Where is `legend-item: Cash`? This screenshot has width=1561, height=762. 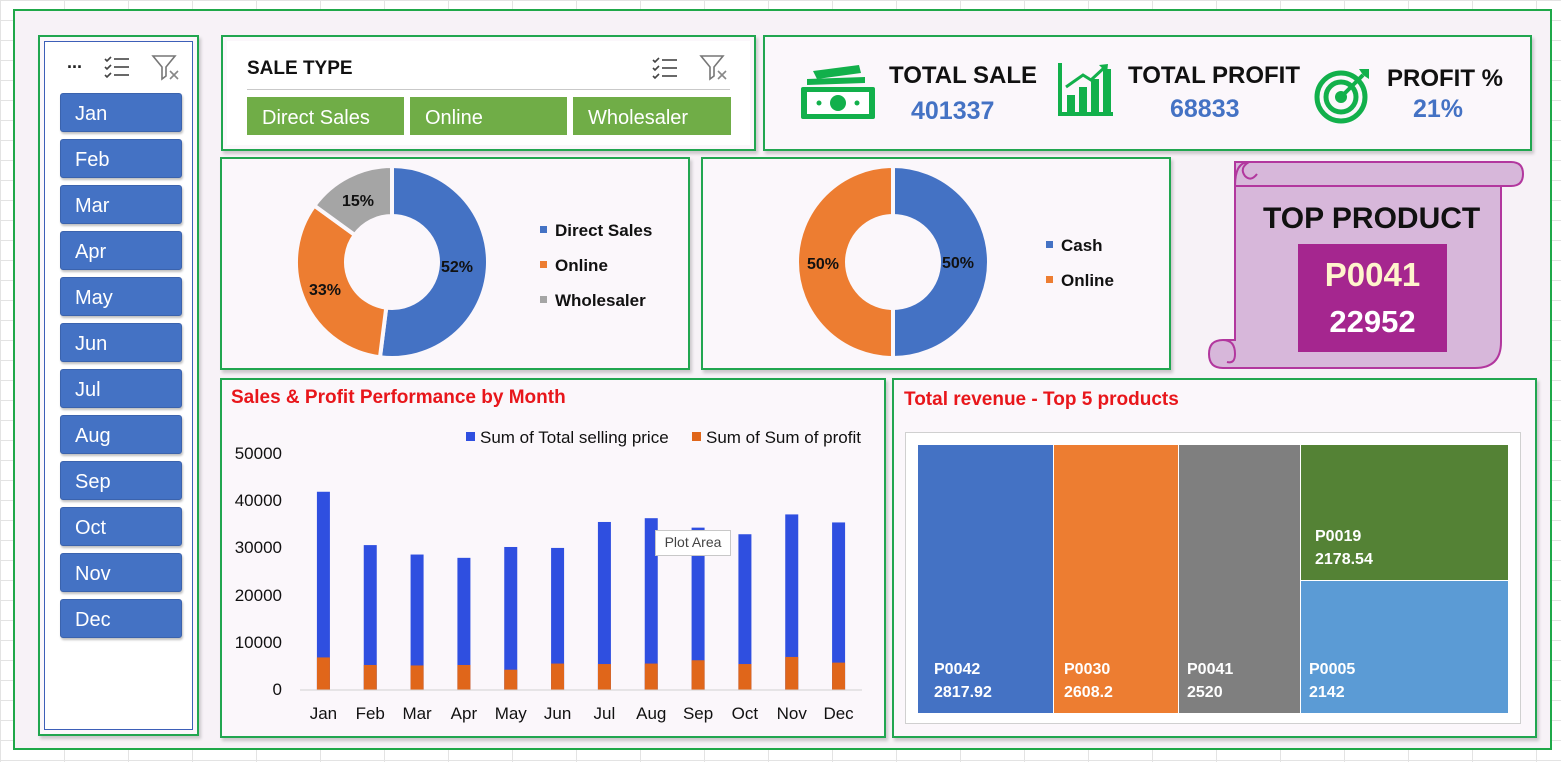 legend-item: Cash is located at coordinates (1074, 246).